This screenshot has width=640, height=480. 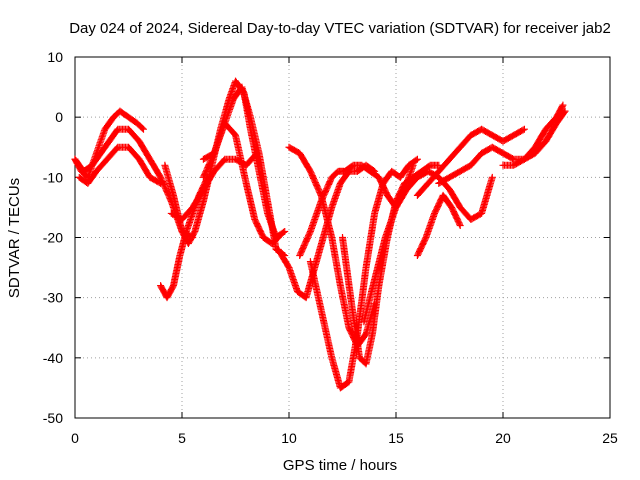 What do you see at coordinates (610, 438) in the screenshot?
I see `x-tick-label: 25` at bounding box center [610, 438].